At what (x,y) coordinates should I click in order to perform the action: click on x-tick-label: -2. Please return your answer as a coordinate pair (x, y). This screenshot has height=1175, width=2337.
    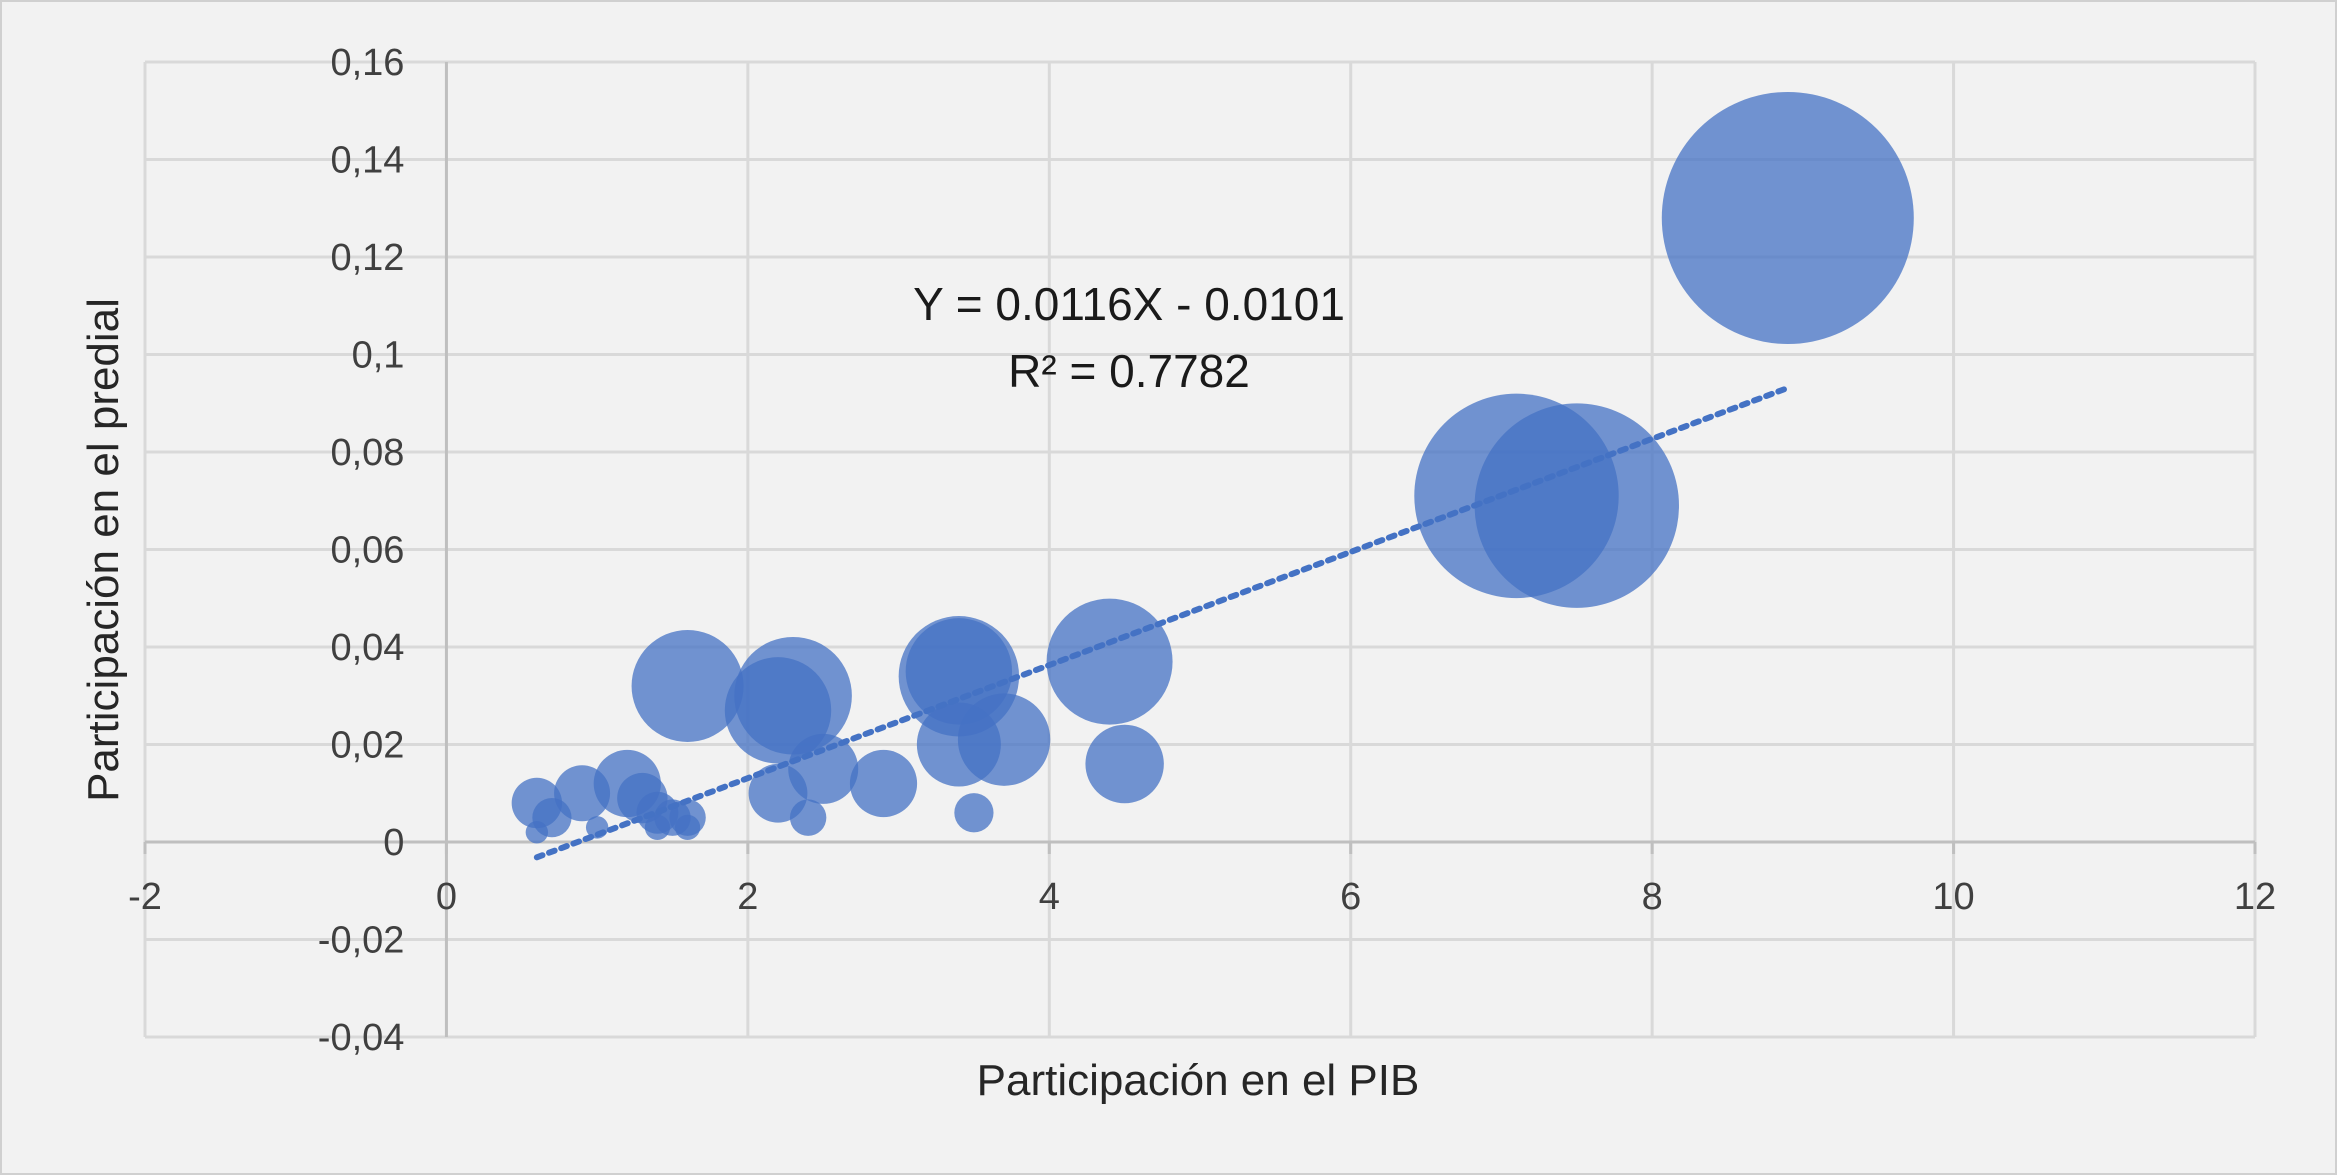
    Looking at the image, I should click on (145, 897).